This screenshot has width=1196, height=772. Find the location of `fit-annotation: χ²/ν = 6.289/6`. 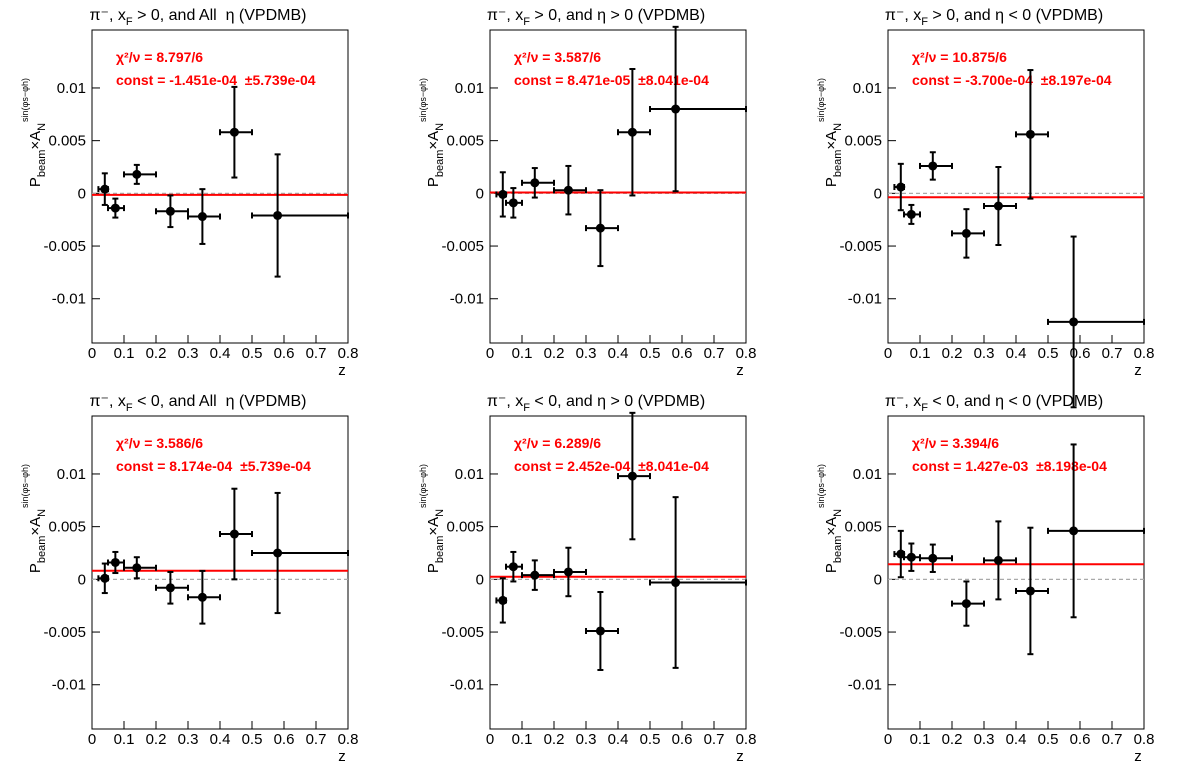

fit-annotation: χ²/ν = 6.289/6 is located at coordinates (557, 443).